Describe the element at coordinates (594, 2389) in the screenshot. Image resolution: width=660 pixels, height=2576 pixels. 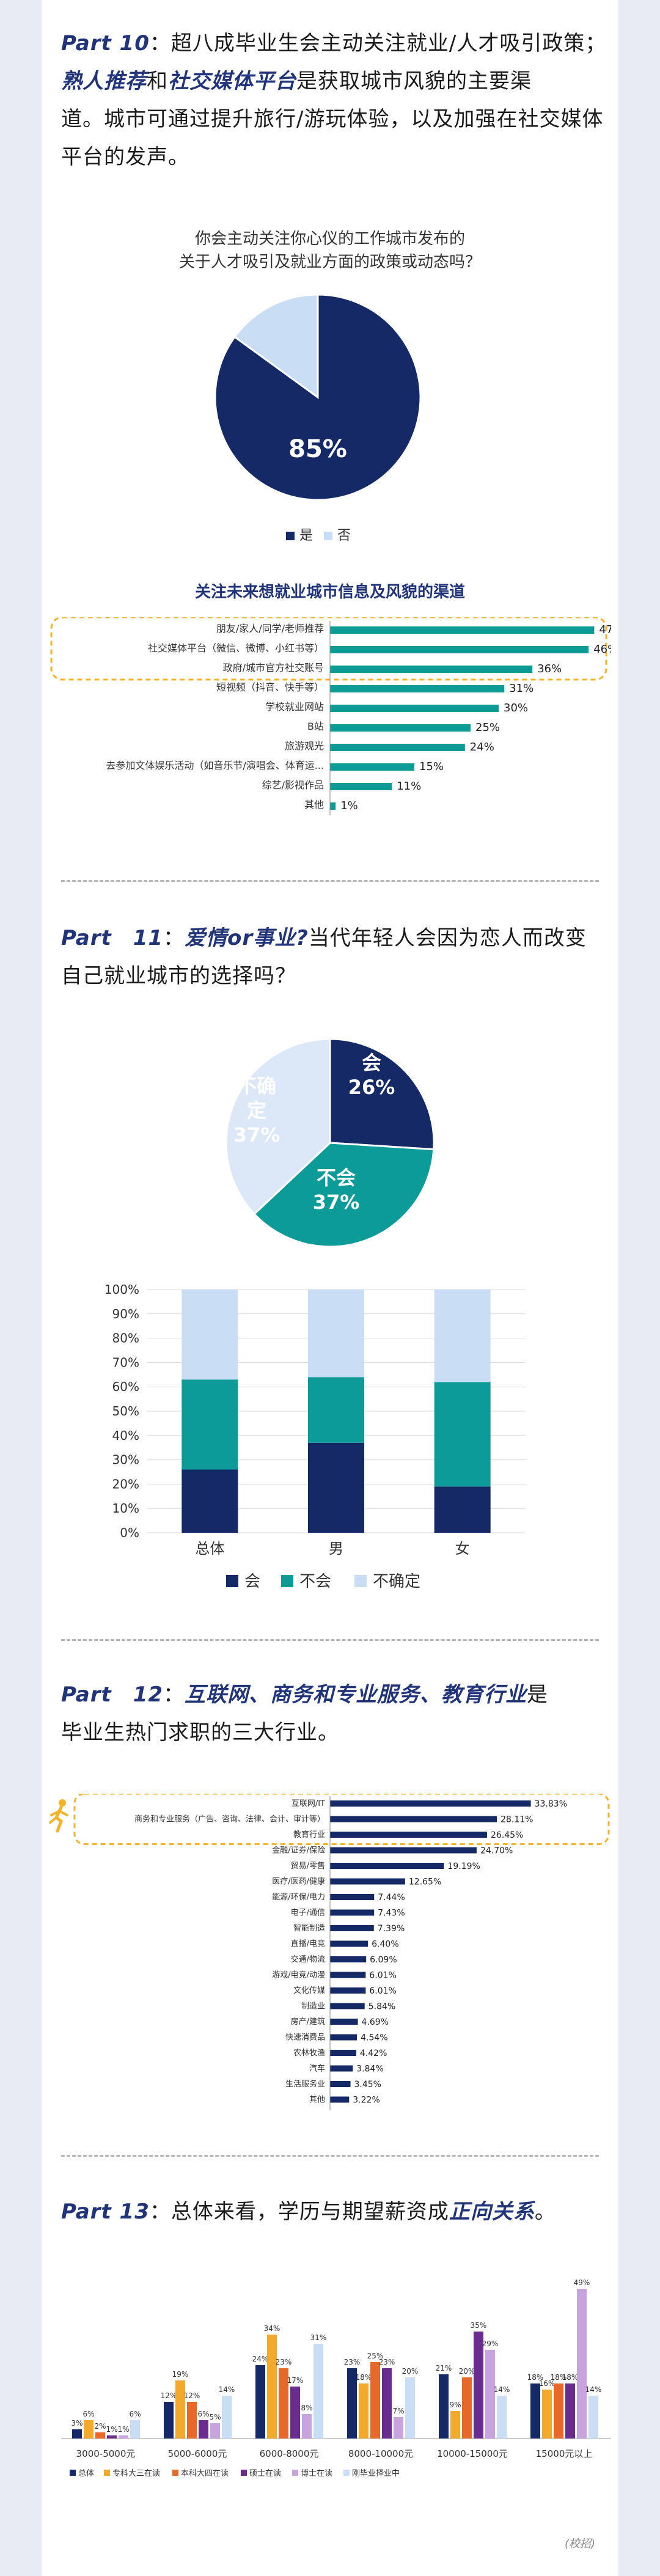
I see `value-label: 14%` at that location.